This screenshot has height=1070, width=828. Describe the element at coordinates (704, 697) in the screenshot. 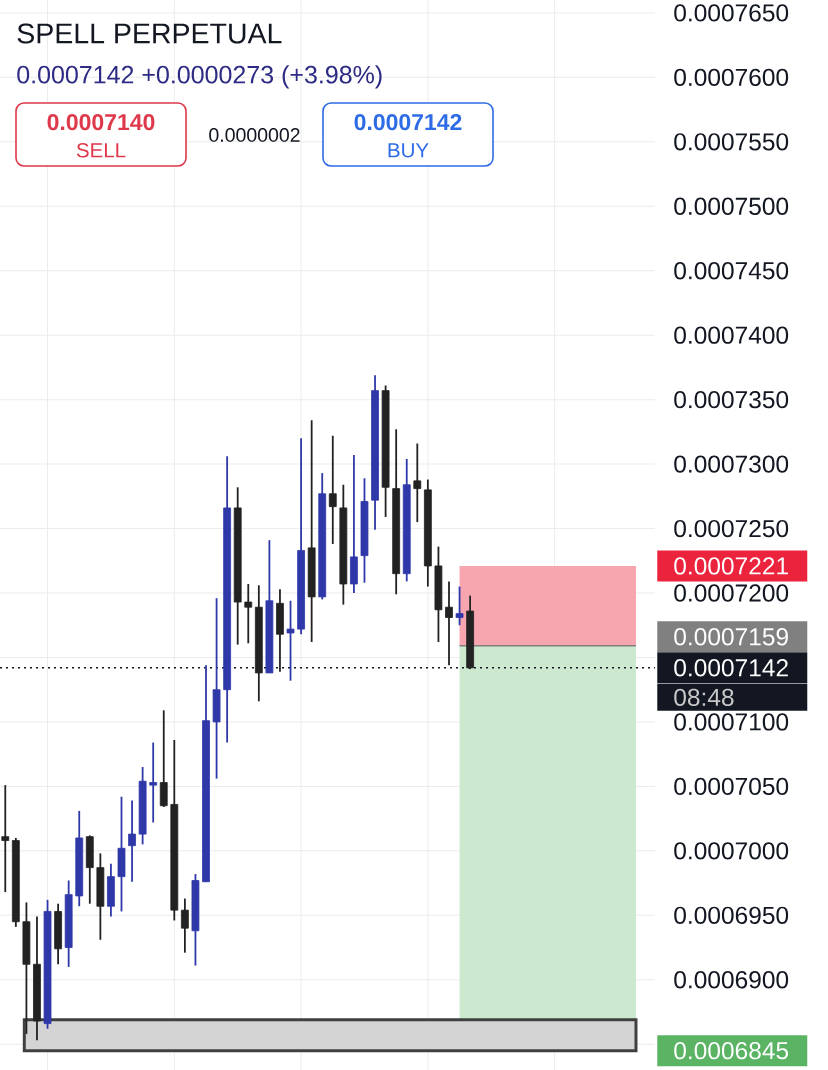

I see `text: 08:48` at that location.